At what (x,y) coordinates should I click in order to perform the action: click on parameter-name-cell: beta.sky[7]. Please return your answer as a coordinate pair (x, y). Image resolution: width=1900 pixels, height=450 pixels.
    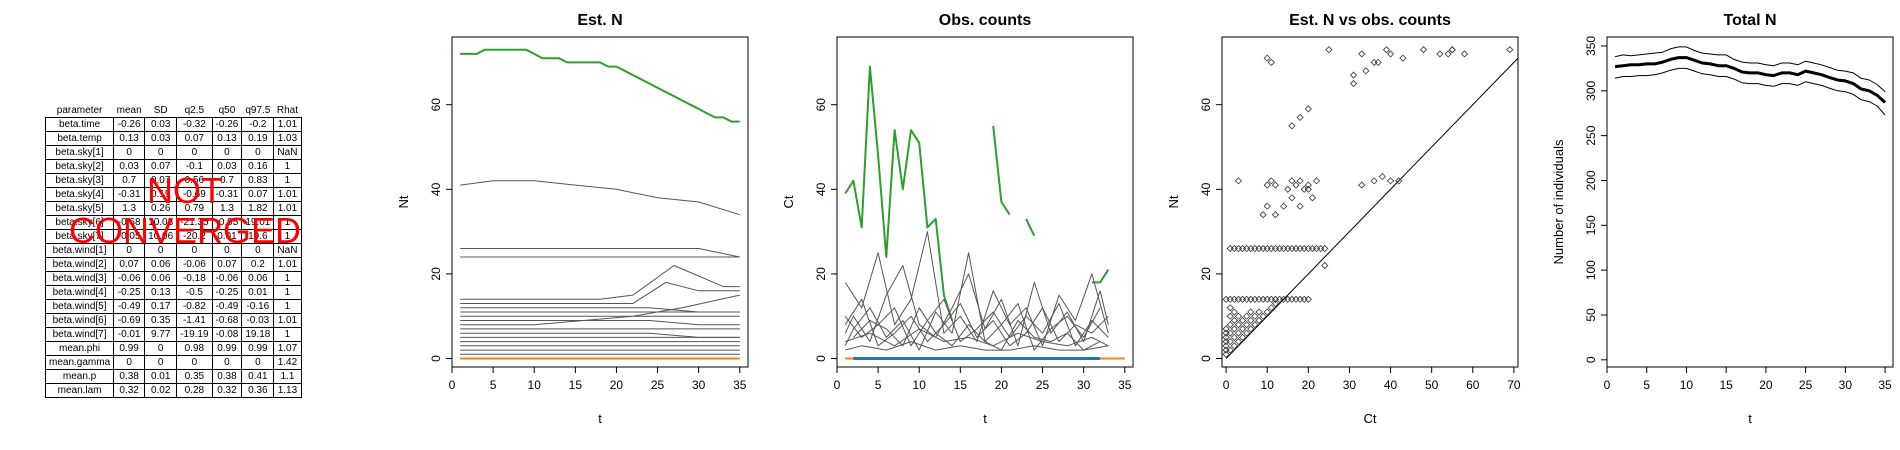
    Looking at the image, I should click on (79, 236).